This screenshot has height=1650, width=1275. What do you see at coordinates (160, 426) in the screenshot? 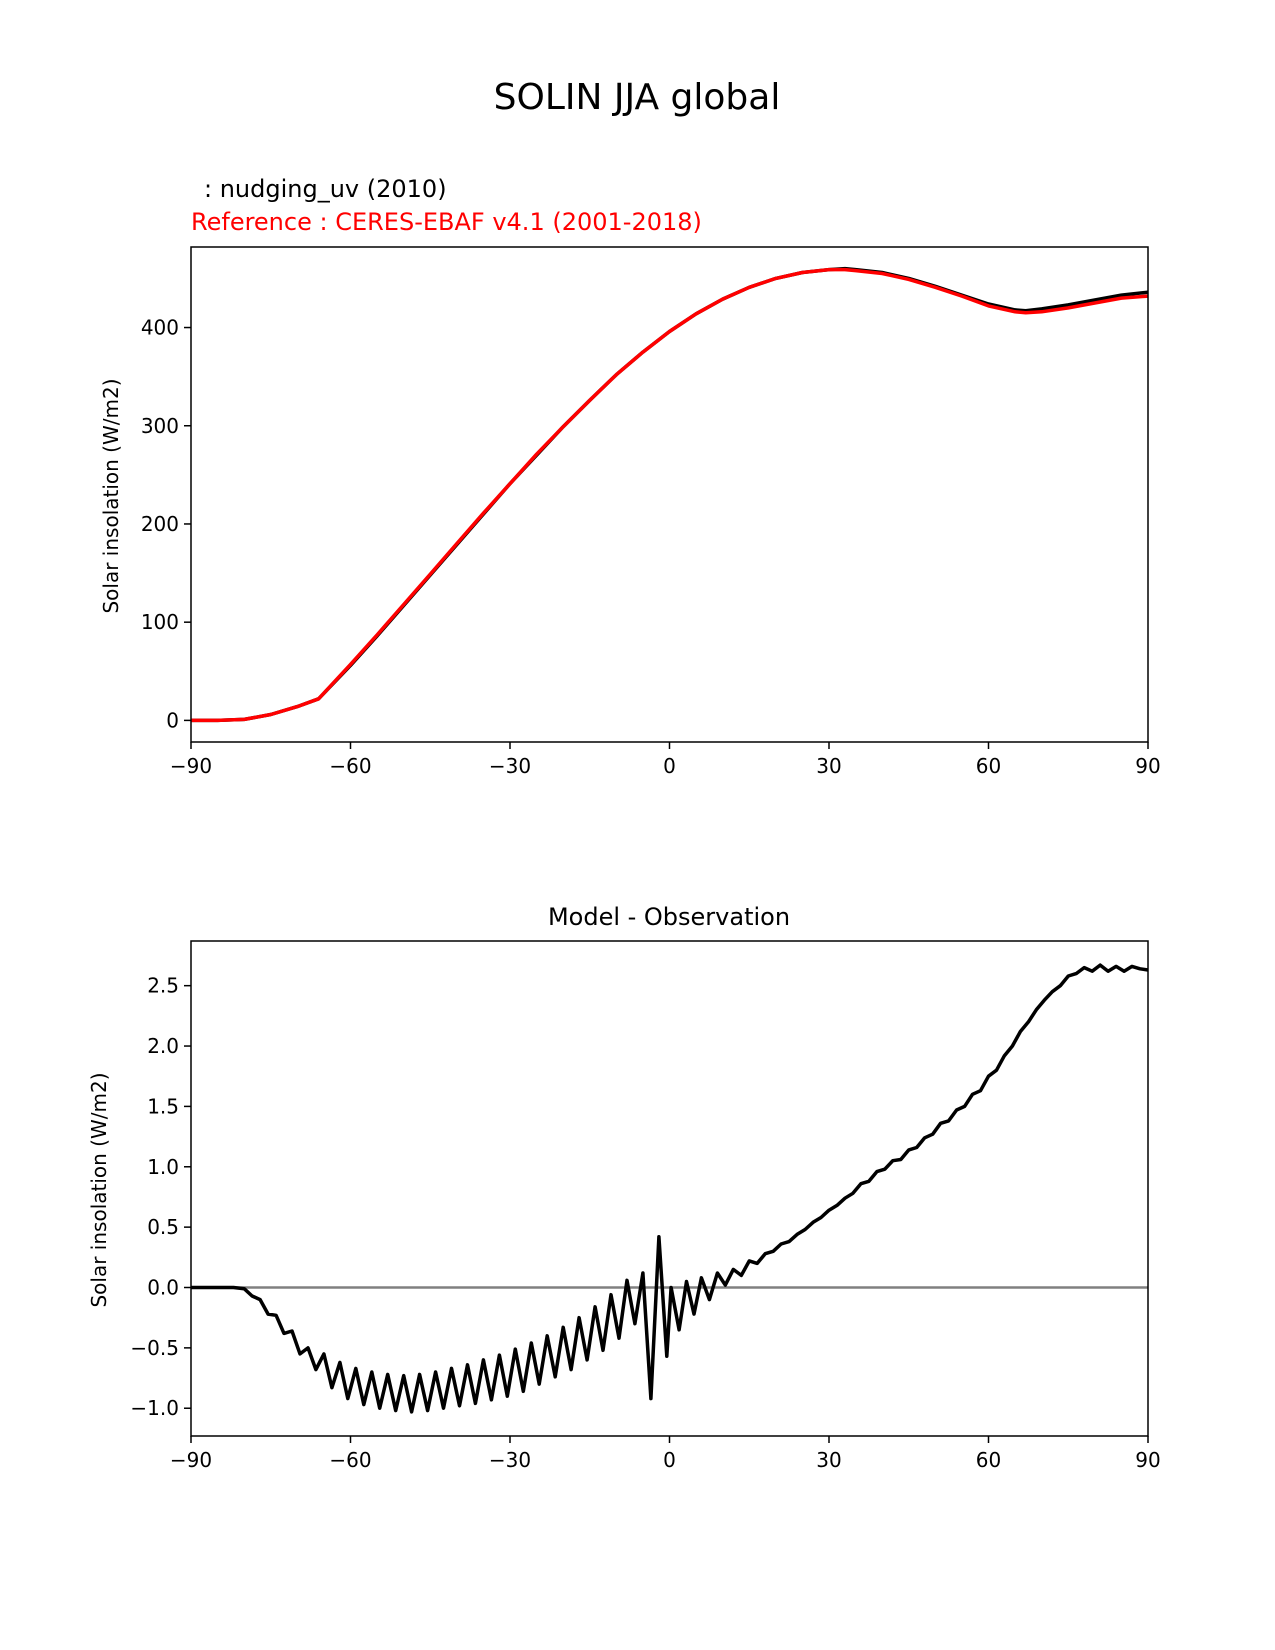
I see `top-ytick-label: 300` at bounding box center [160, 426].